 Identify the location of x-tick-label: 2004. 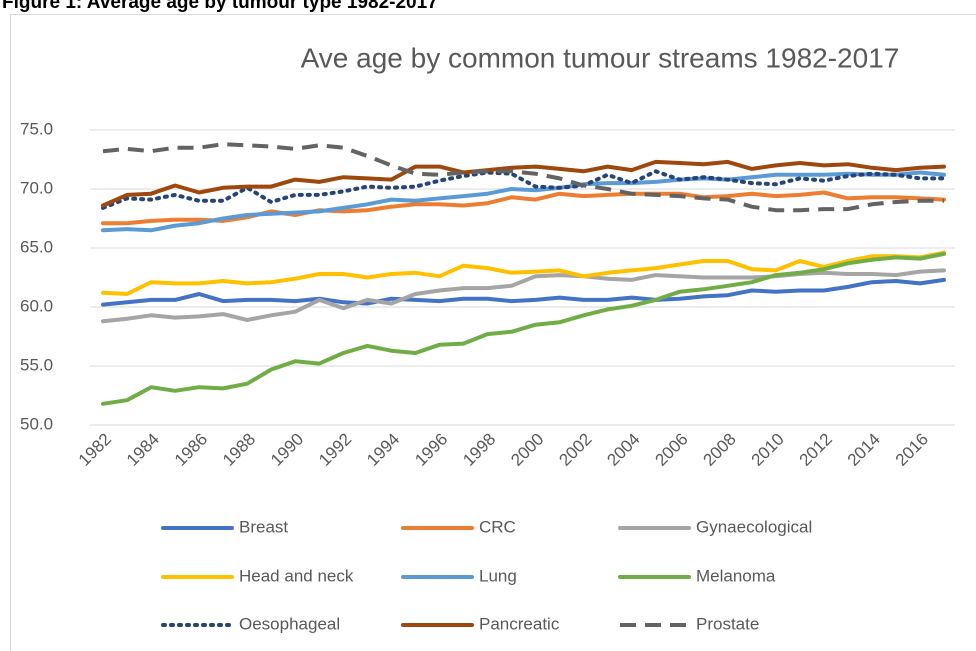
(623, 450).